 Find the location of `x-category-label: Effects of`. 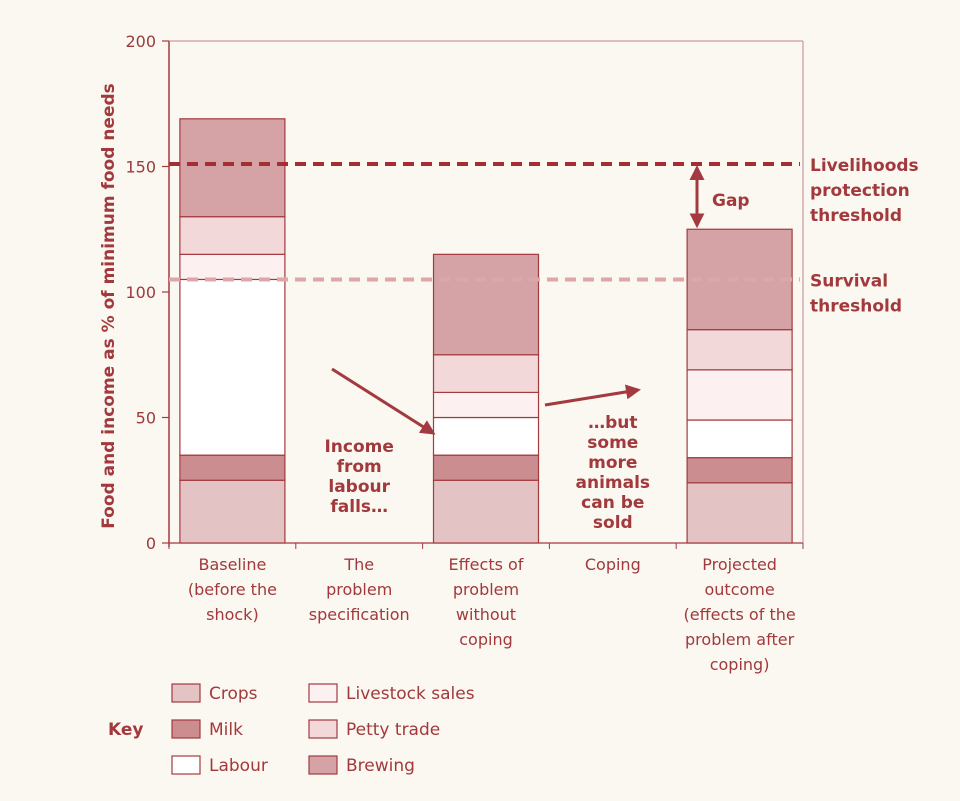

x-category-label: Effects of is located at coordinates (486, 564).